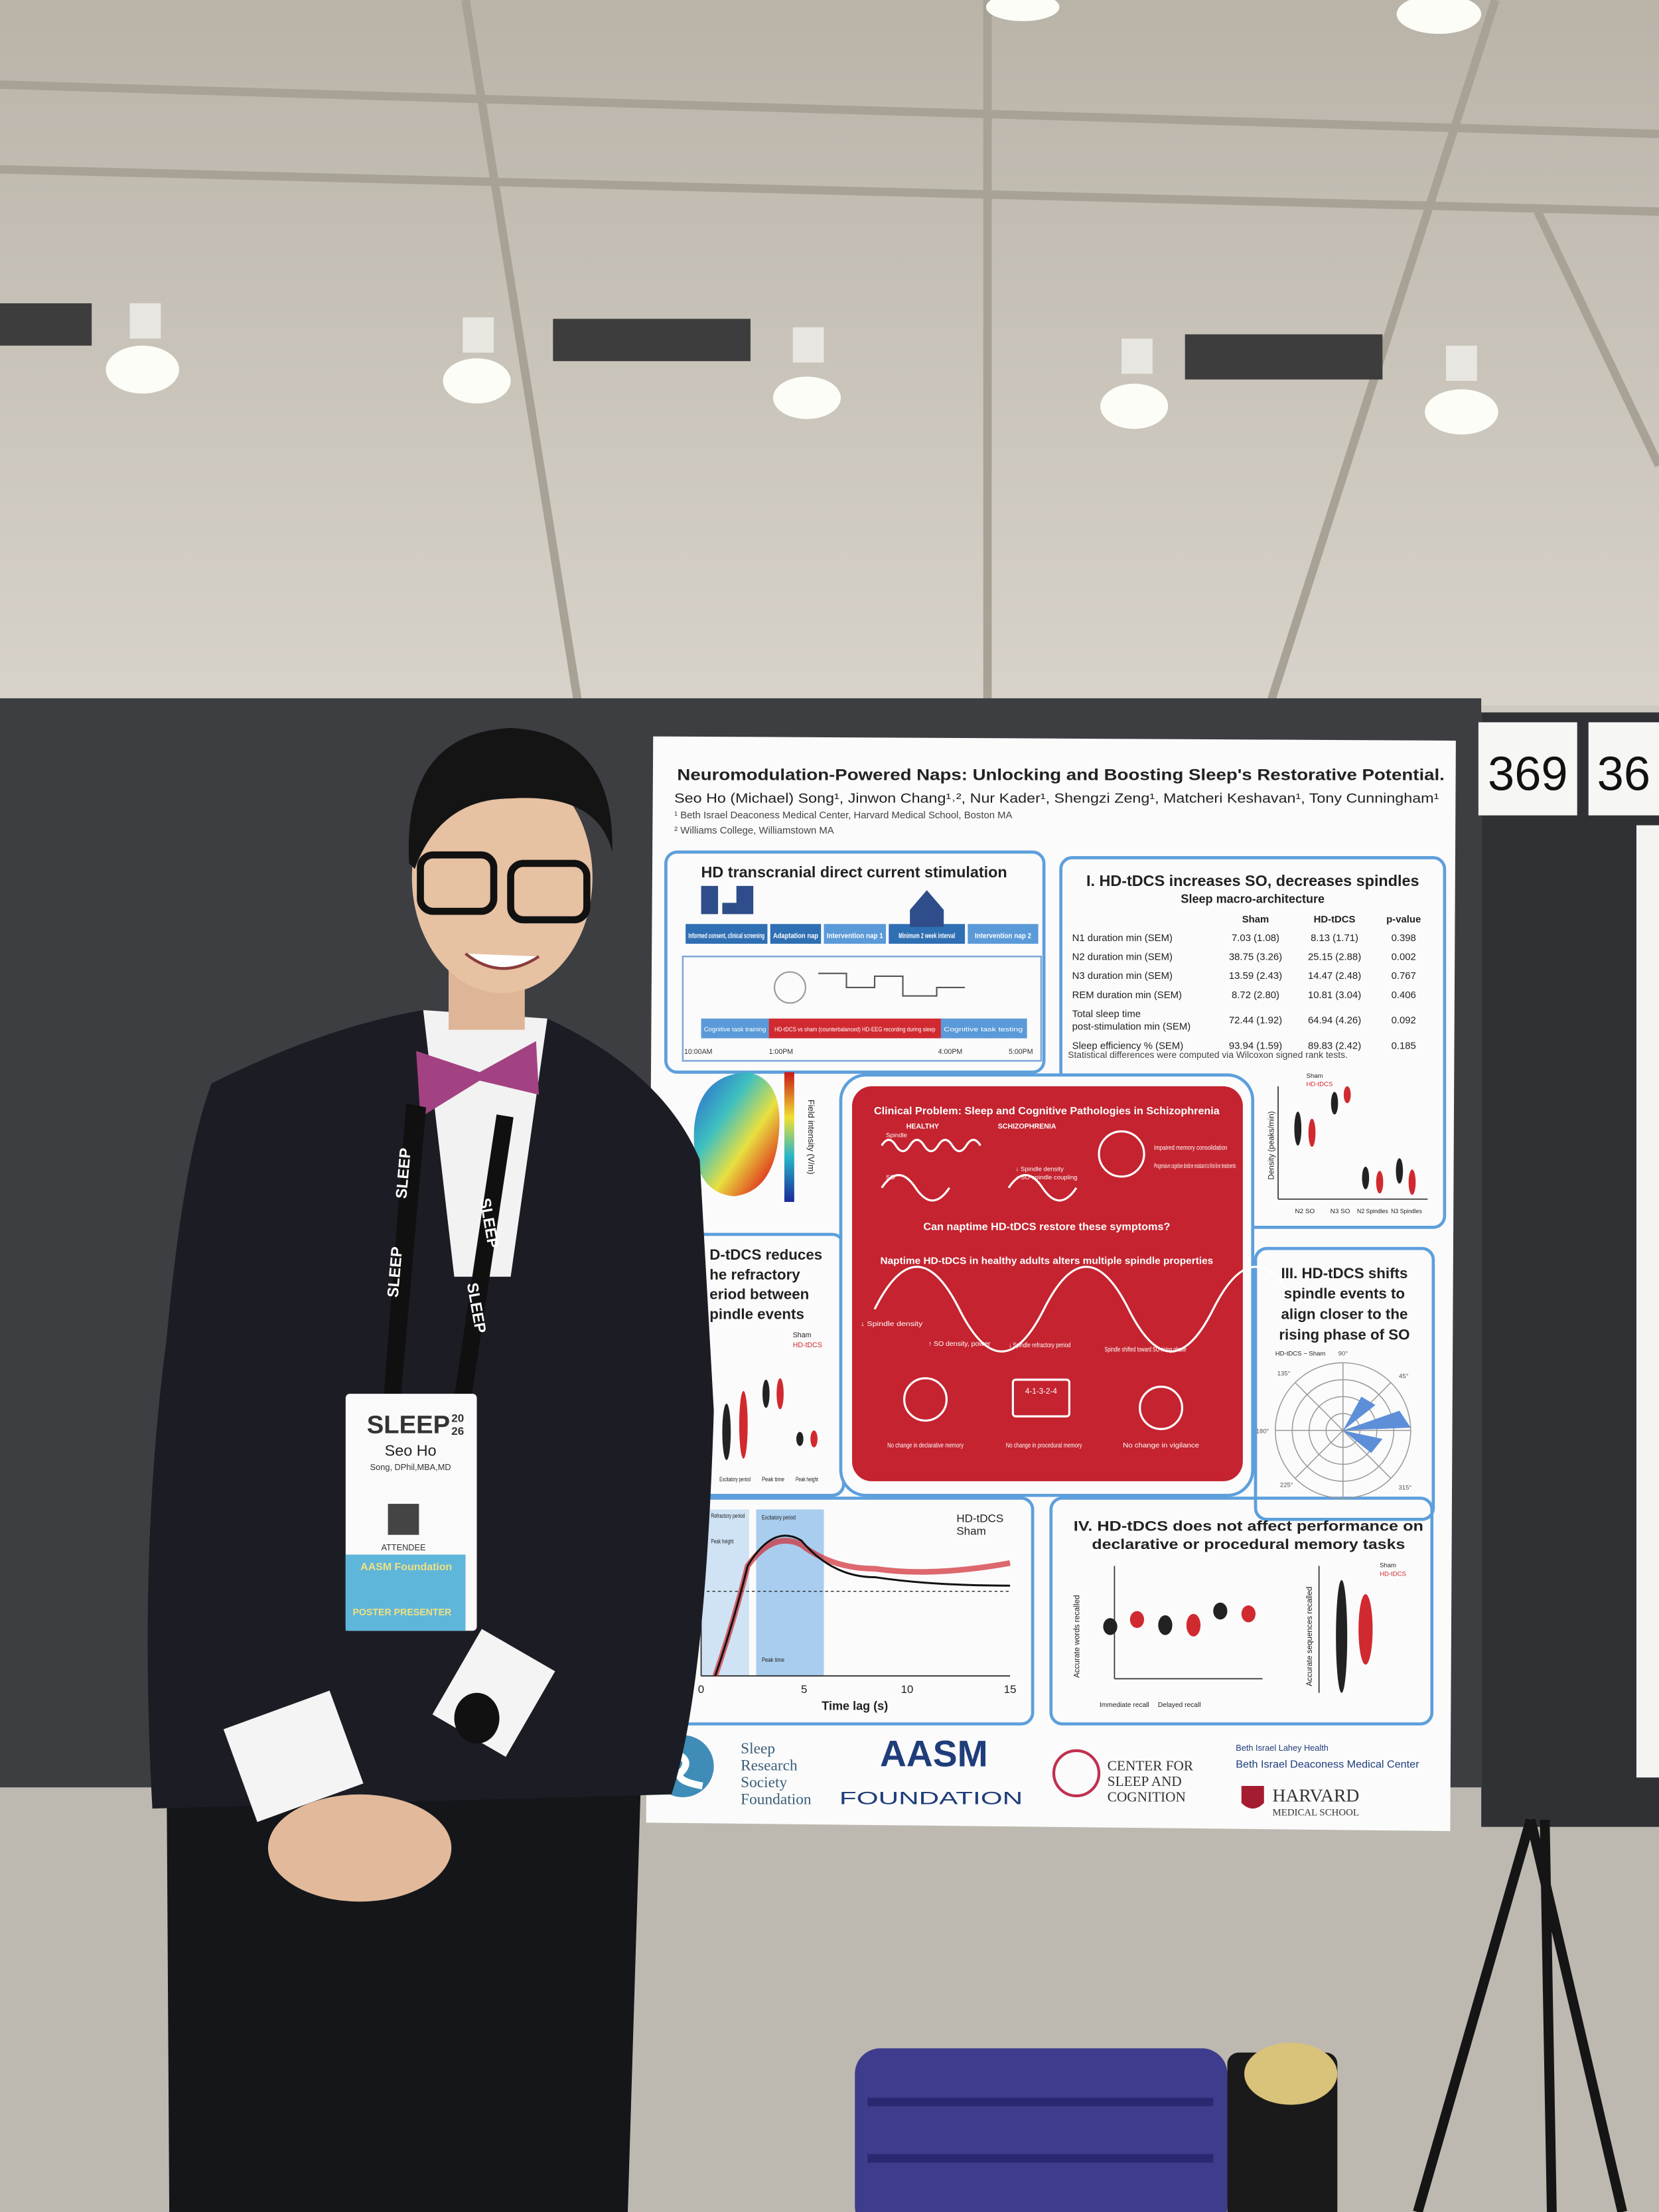 Image resolution: width=1659 pixels, height=2212 pixels. Describe the element at coordinates (698, 1052) in the screenshot. I see `time-label: 10:00AM` at that location.